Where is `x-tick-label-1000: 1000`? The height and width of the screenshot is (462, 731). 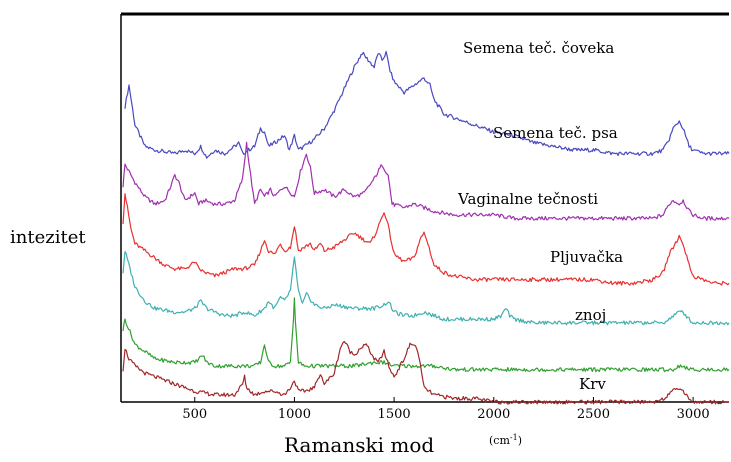 x-tick-label-1000: 1000 is located at coordinates (294, 414).